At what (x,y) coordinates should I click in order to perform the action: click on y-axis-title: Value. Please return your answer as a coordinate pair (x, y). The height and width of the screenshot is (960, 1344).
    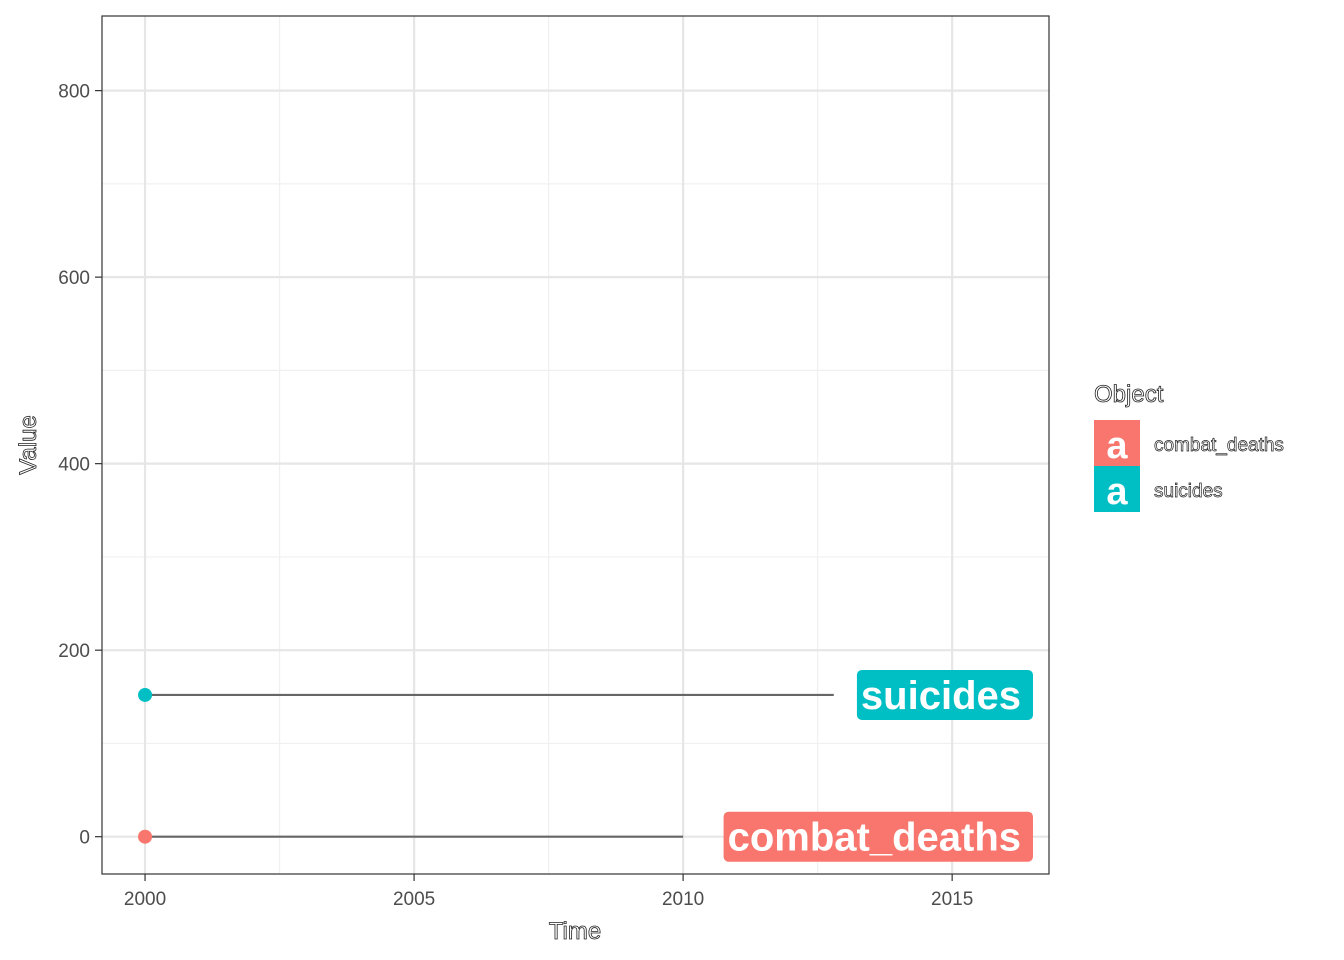
    Looking at the image, I should click on (28, 445).